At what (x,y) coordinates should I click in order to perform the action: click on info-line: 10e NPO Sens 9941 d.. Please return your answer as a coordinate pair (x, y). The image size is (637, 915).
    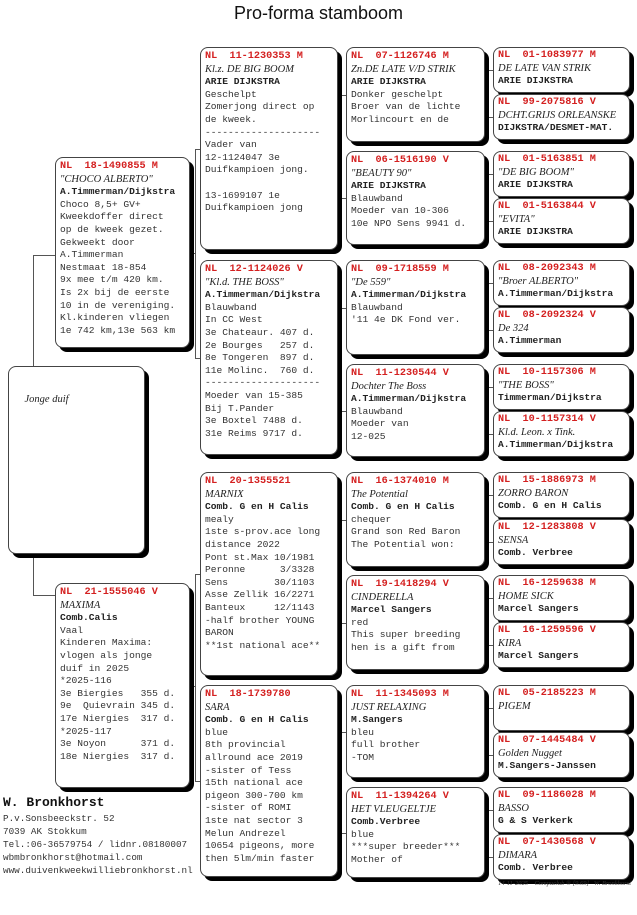
    Looking at the image, I should click on (409, 223).